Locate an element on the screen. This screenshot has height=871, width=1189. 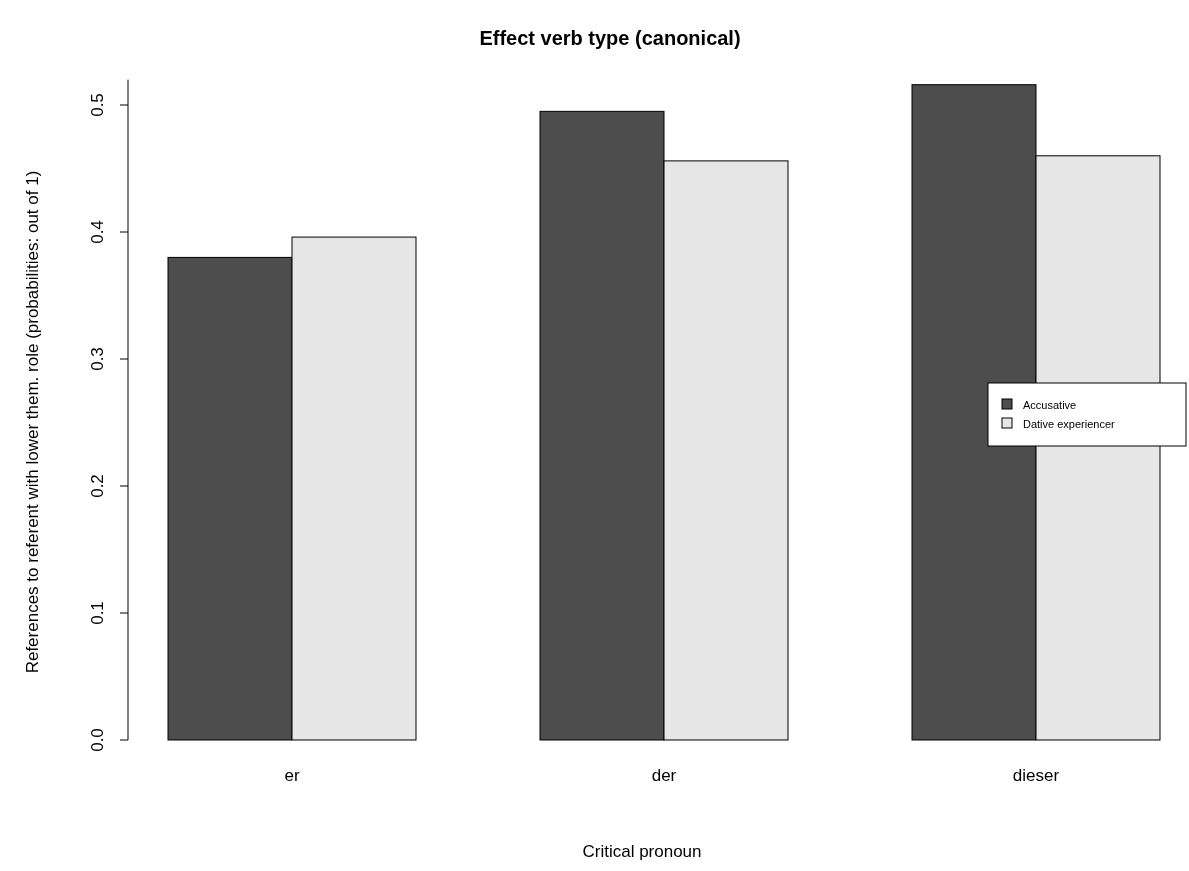
y-tick-label: 0.1 is located at coordinates (97, 613).